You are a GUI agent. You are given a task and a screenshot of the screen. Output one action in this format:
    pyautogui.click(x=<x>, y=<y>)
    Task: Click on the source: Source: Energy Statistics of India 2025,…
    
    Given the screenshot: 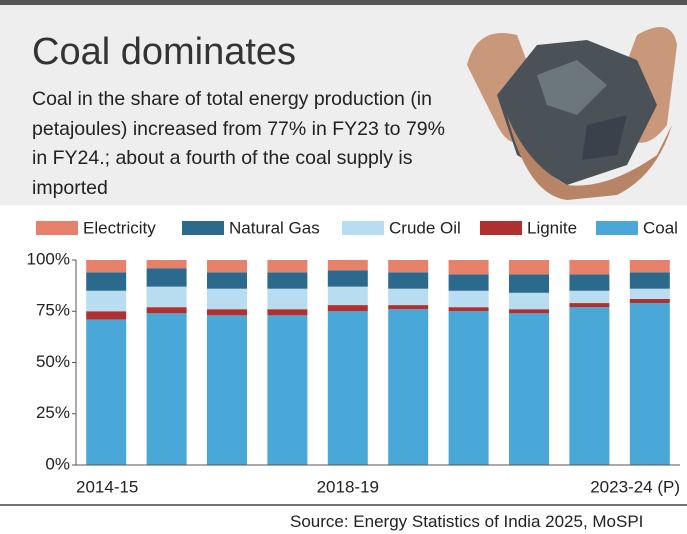 What is the action you would take?
    pyautogui.click(x=467, y=521)
    